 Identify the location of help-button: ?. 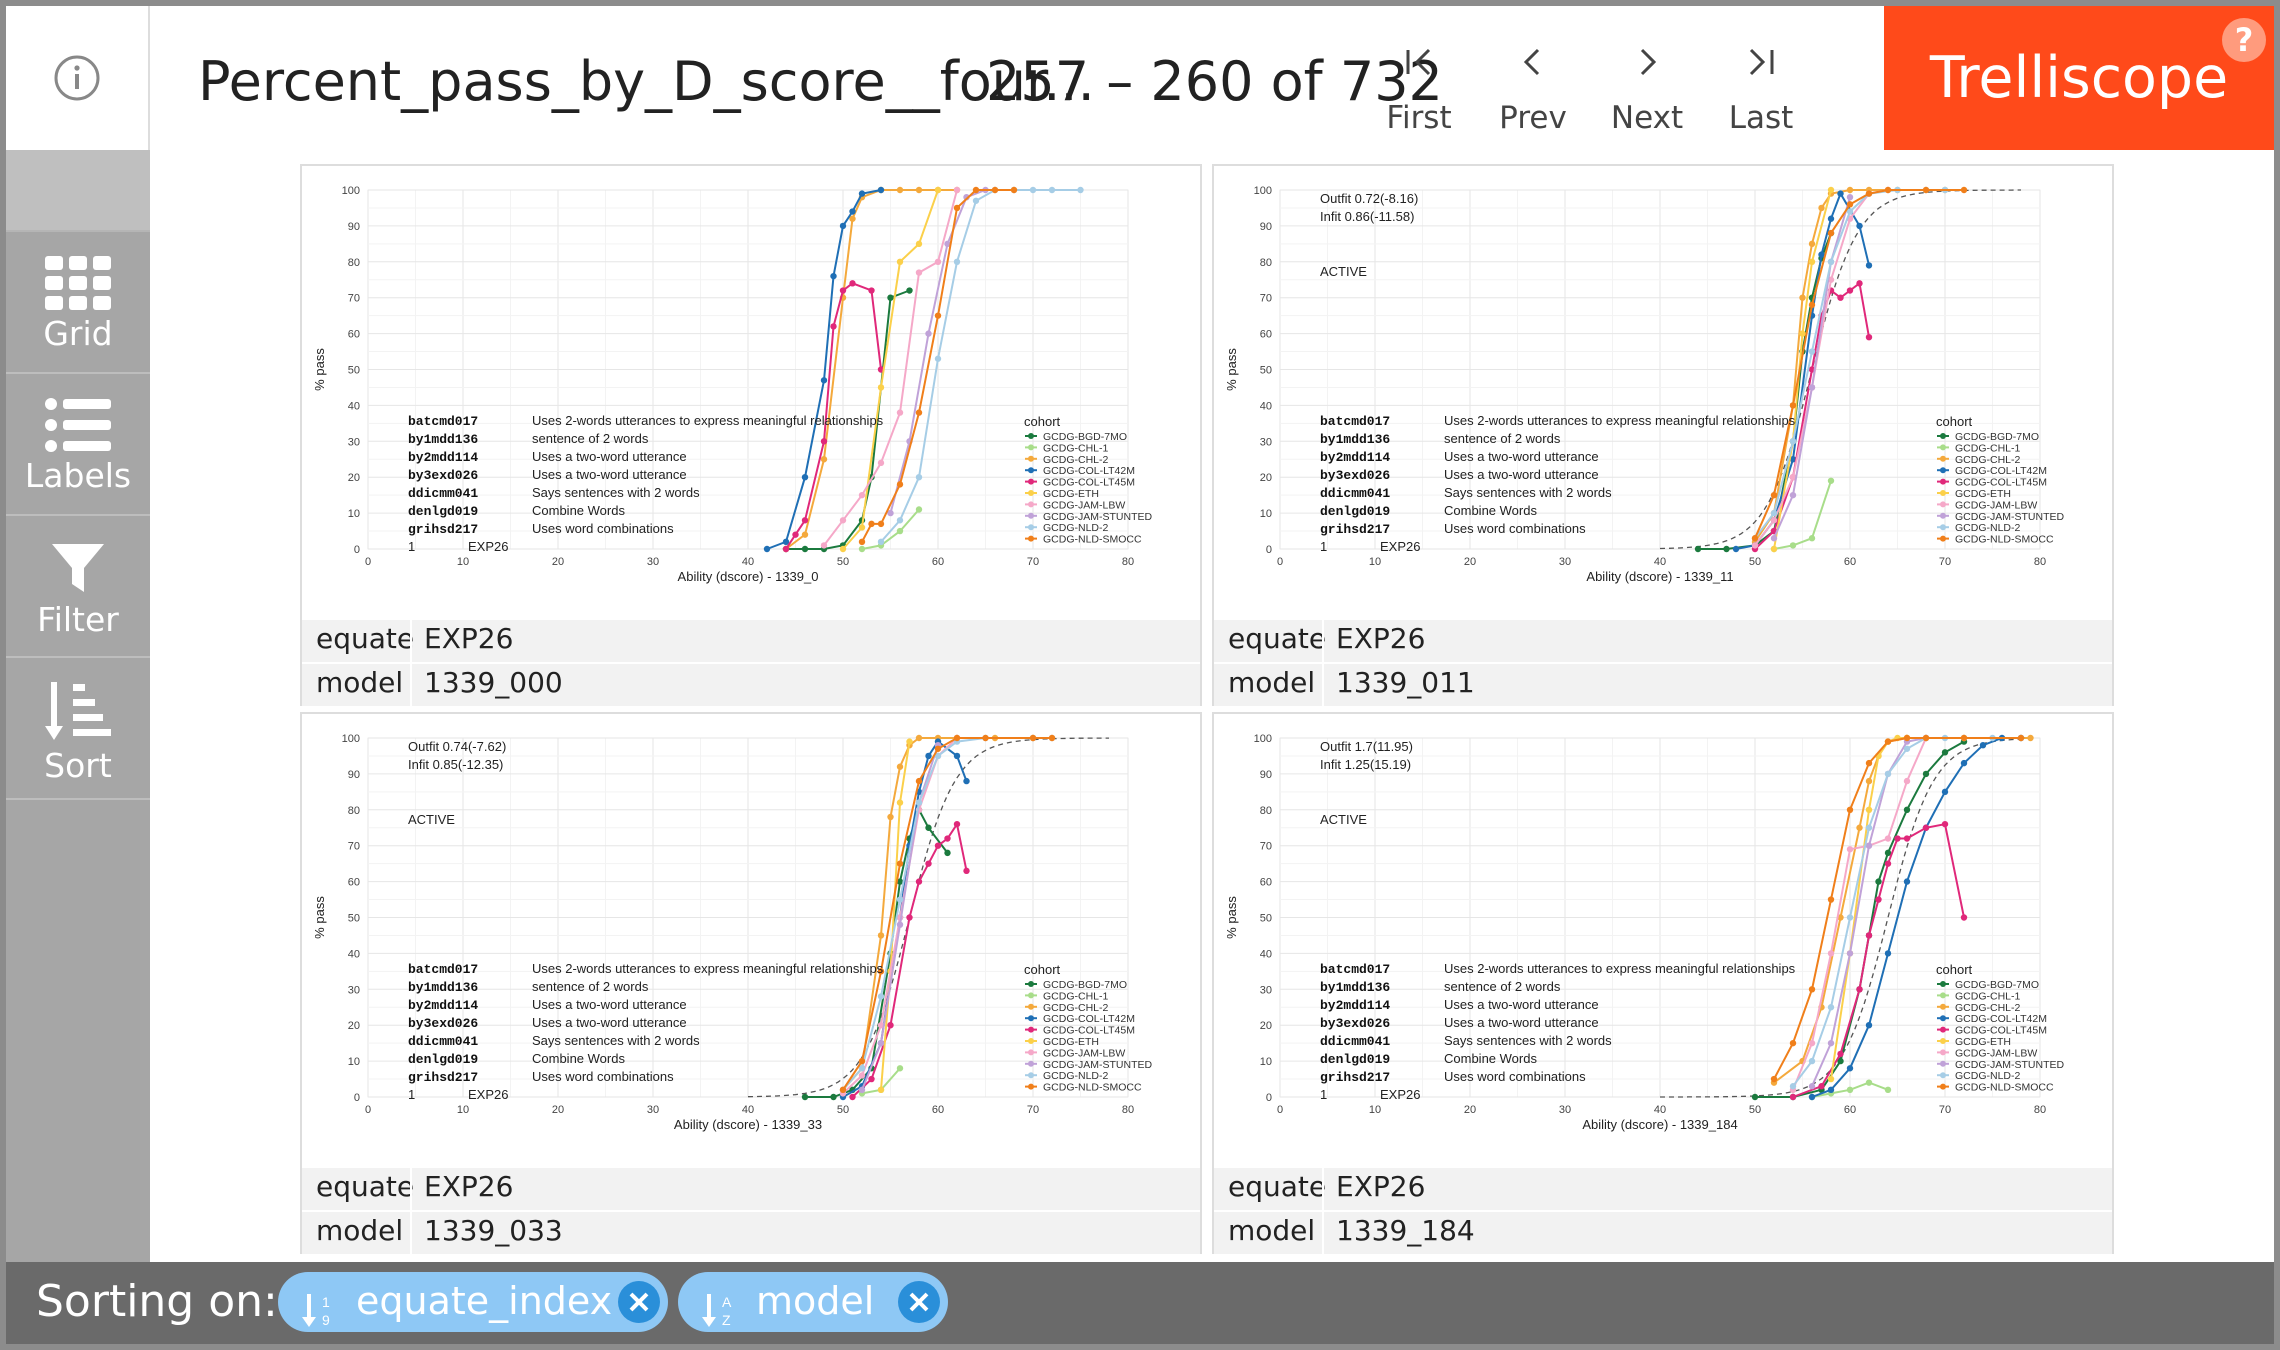
(2244, 40).